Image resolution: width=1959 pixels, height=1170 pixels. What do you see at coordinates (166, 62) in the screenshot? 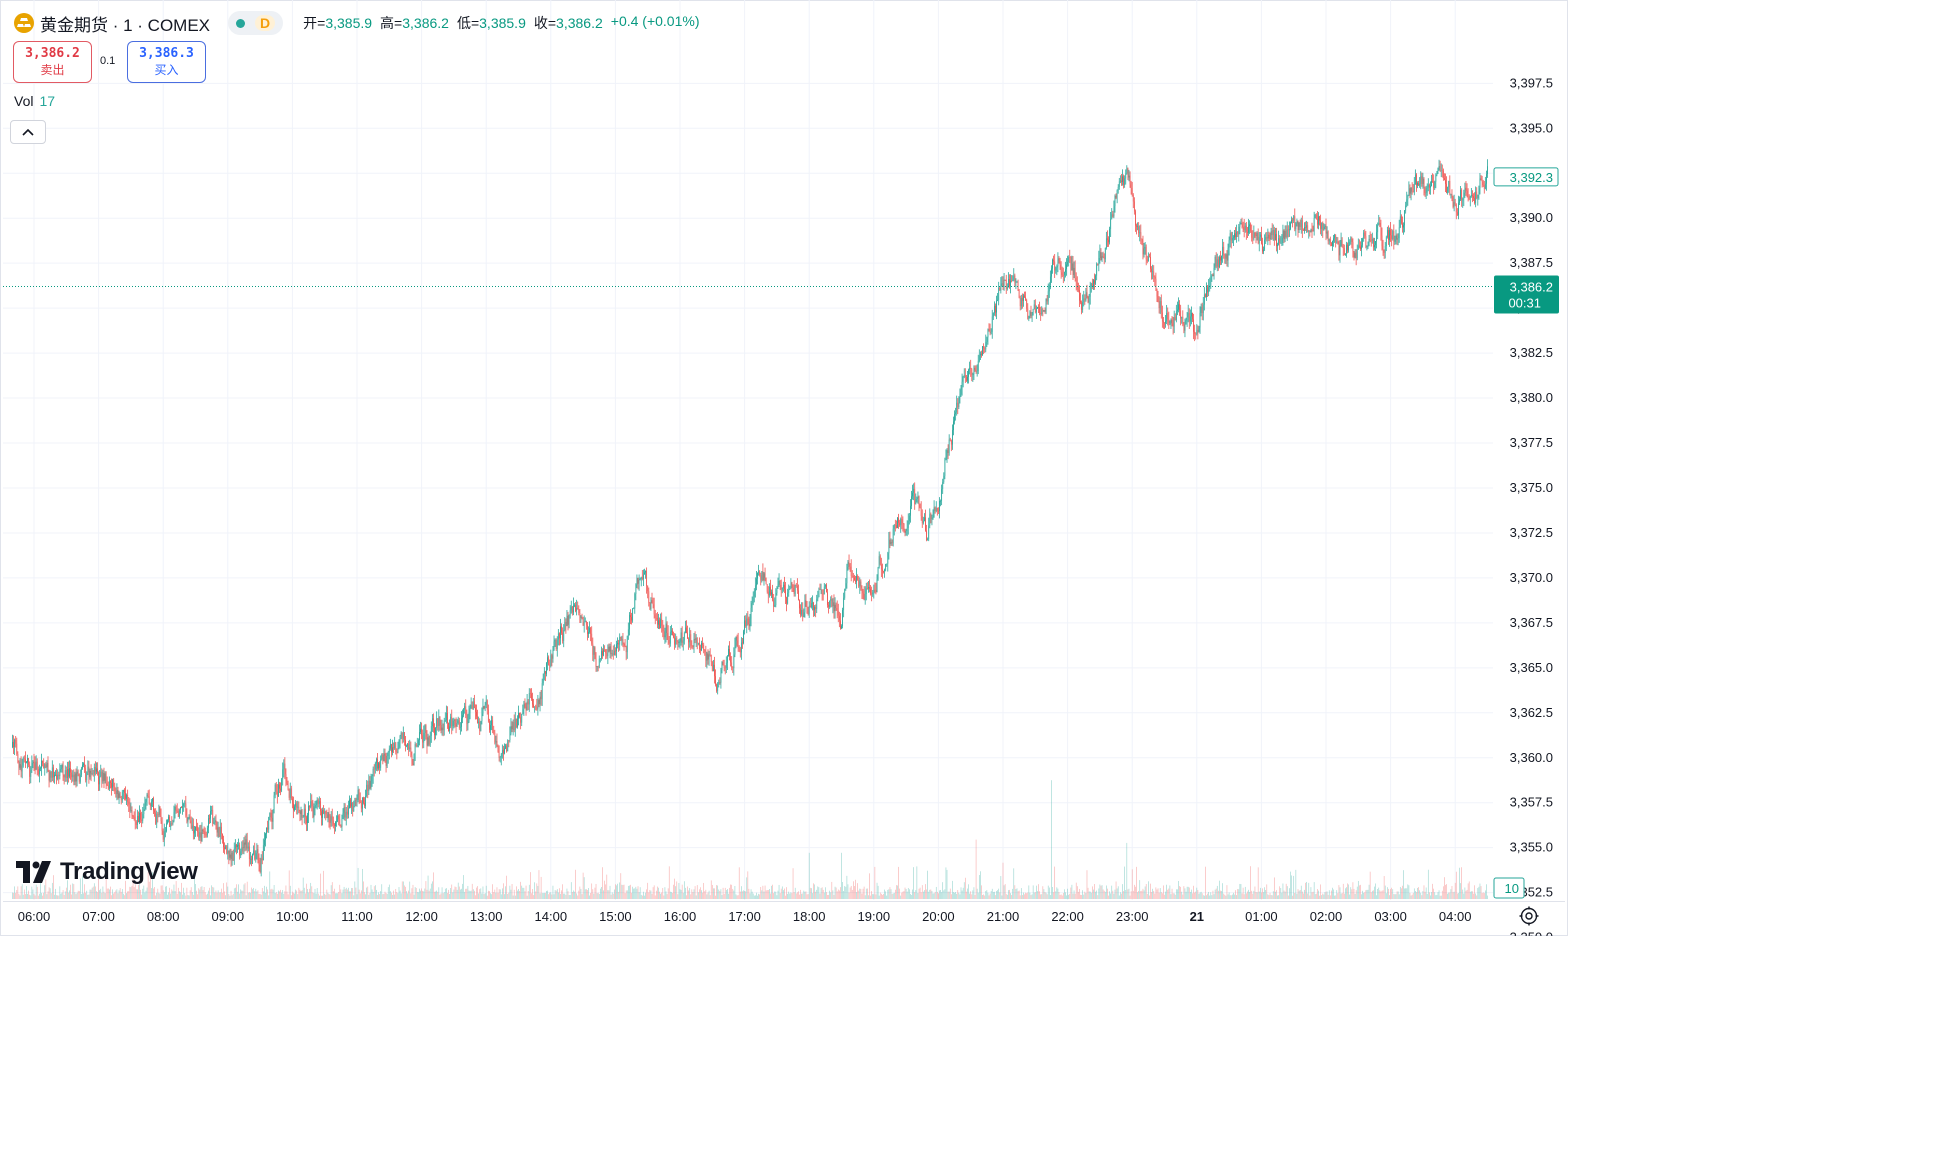
I see `buy-button: 3,386.3 买入` at bounding box center [166, 62].